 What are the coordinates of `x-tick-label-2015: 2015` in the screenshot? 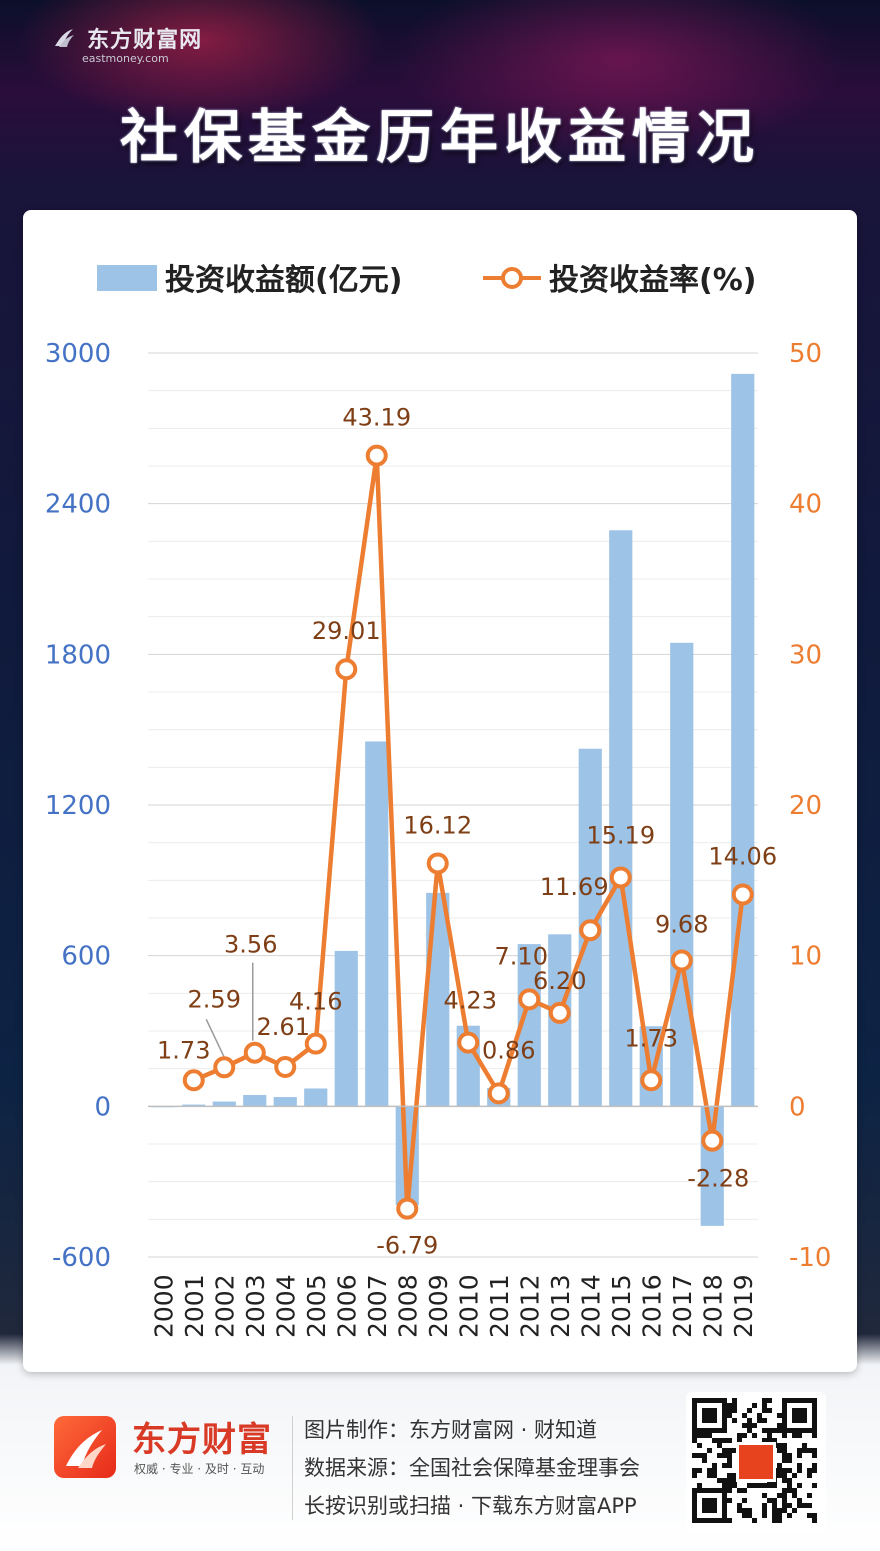 It's located at (621, 1306).